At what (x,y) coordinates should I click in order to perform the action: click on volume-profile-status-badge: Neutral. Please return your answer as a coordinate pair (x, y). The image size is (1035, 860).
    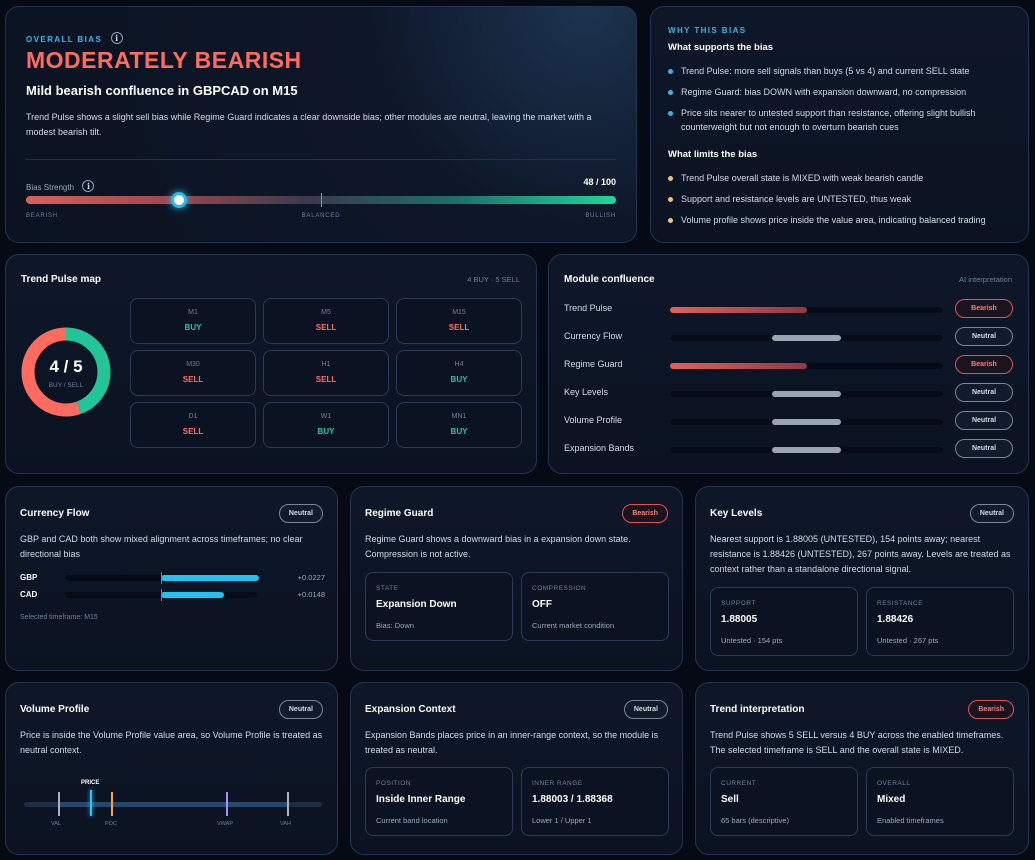
    Looking at the image, I should click on (300, 709).